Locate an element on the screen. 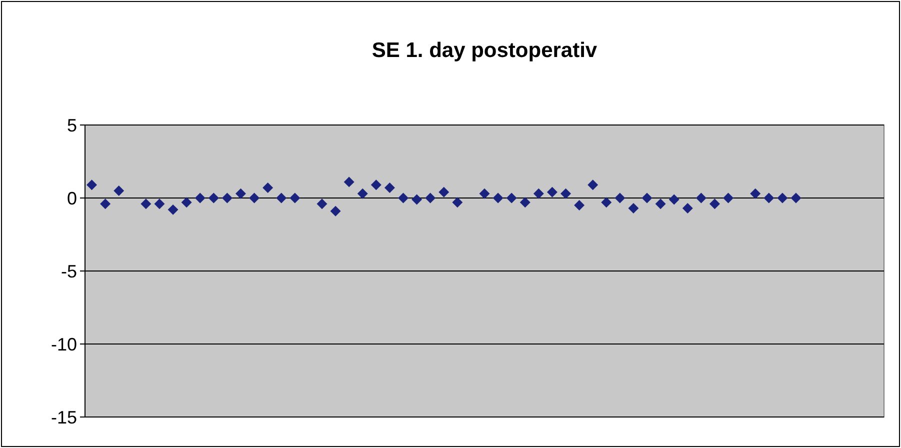 The height and width of the screenshot is (448, 901). y-tick-label: 5 is located at coordinates (71, 125).